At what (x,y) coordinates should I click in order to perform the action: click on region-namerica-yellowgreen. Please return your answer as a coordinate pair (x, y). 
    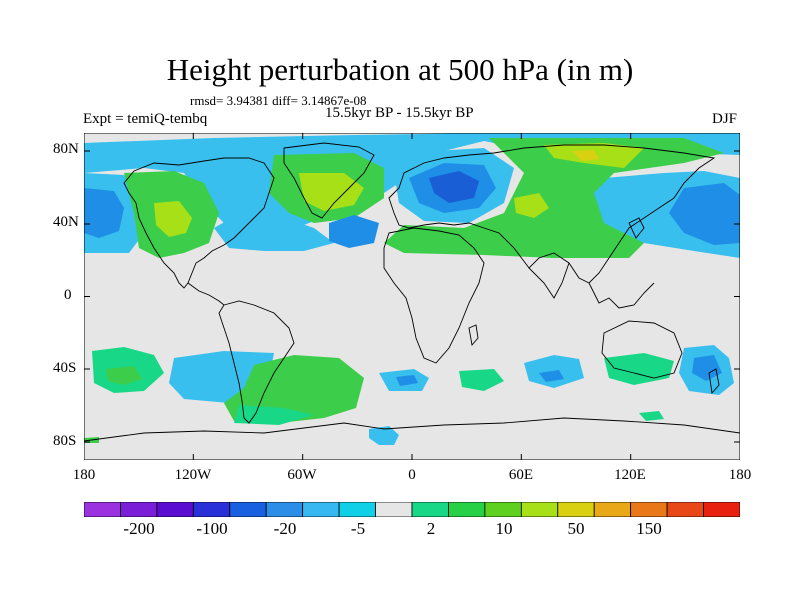
    Looking at the image, I should click on (173, 219).